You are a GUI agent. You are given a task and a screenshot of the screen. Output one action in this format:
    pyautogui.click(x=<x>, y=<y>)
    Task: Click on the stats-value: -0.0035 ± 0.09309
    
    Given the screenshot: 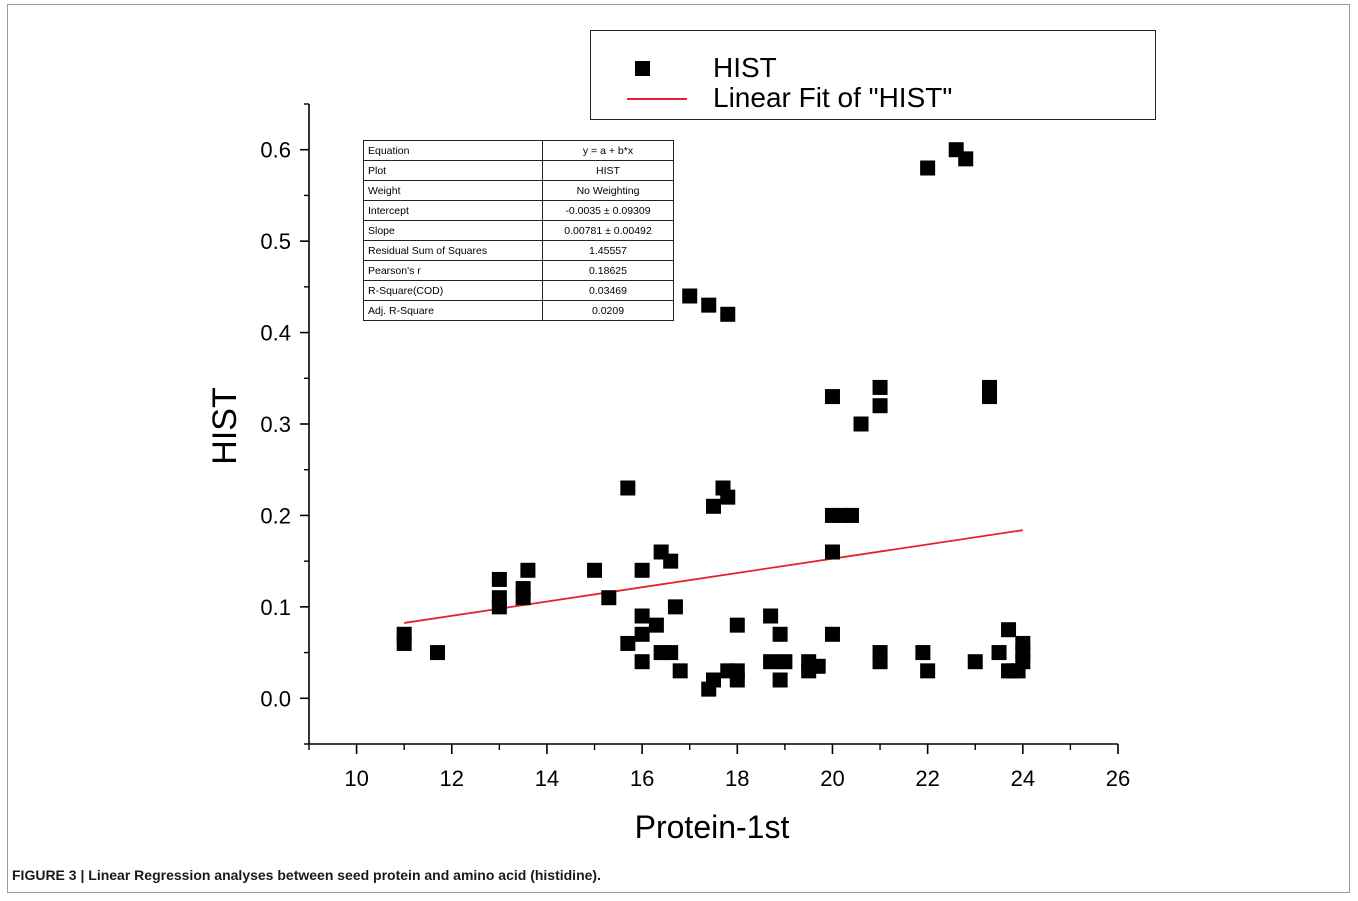 What is the action you would take?
    pyautogui.click(x=608, y=210)
    